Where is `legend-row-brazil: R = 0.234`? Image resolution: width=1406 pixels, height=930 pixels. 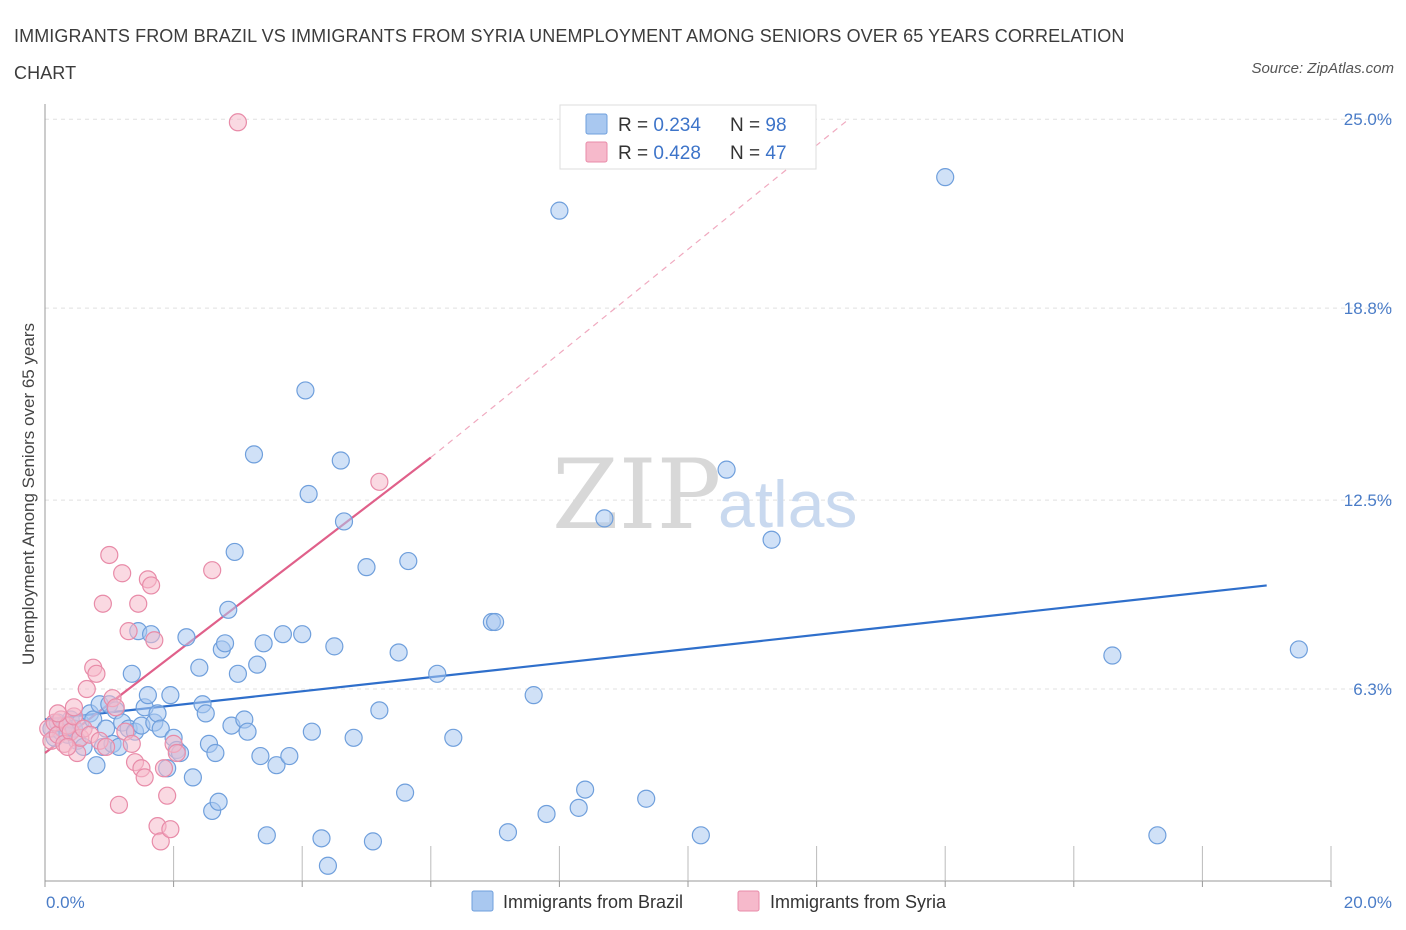 legend-row-brazil: R = 0.234 is located at coordinates (659, 125).